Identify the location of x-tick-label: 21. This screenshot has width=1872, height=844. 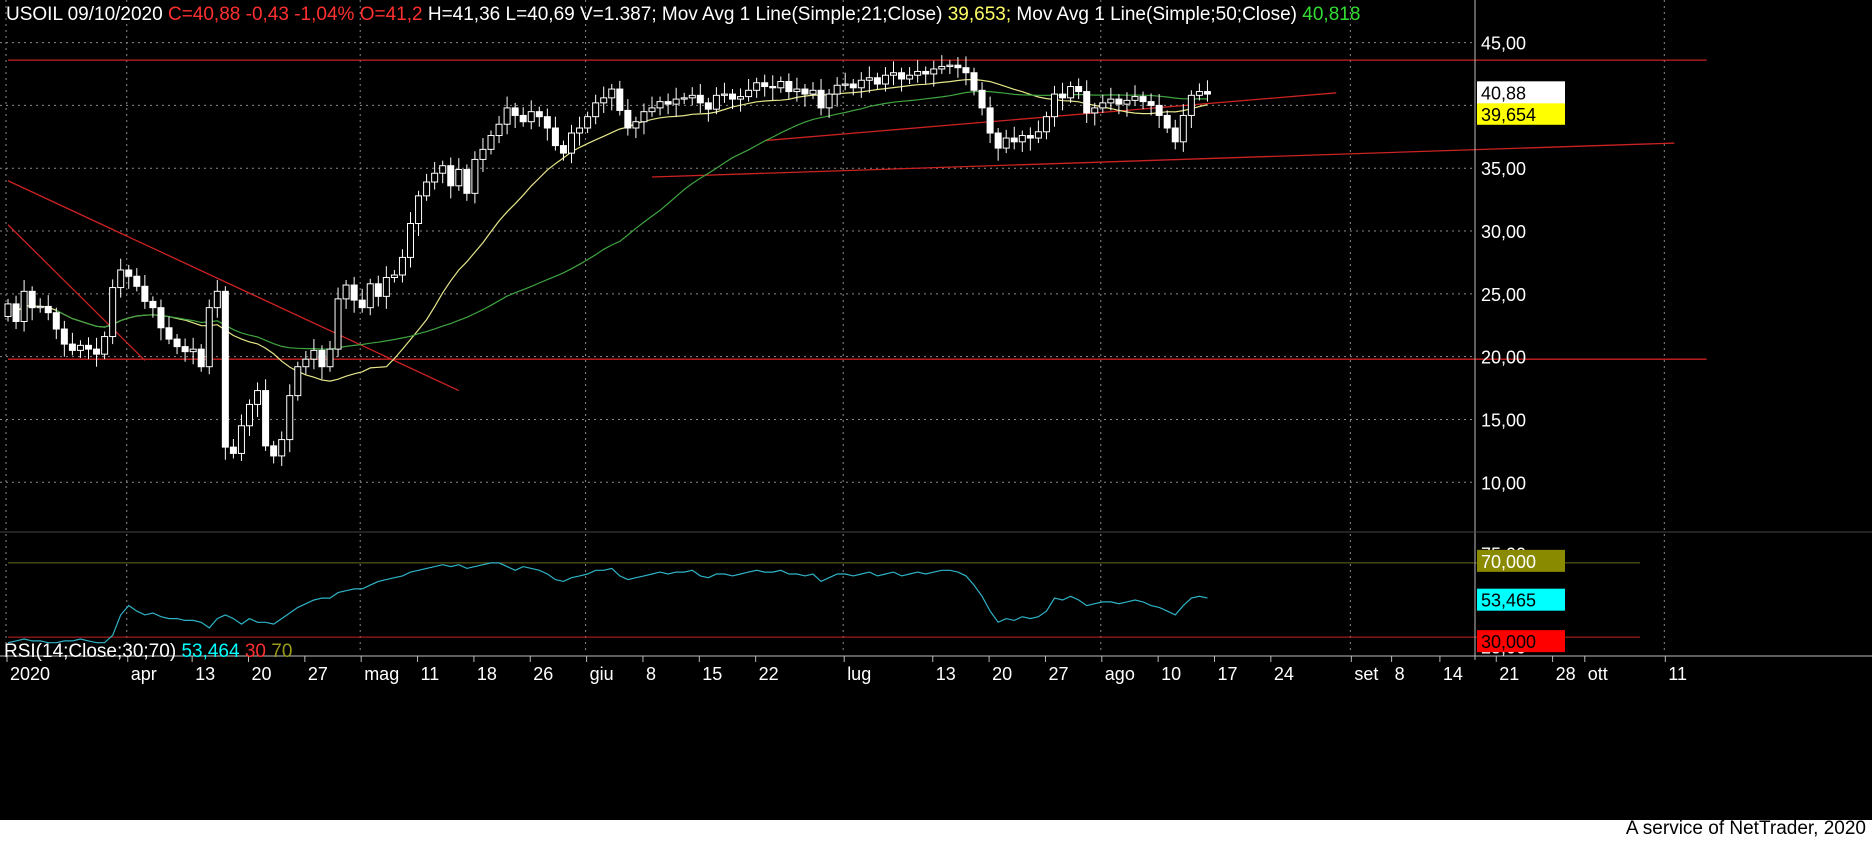
(1509, 674).